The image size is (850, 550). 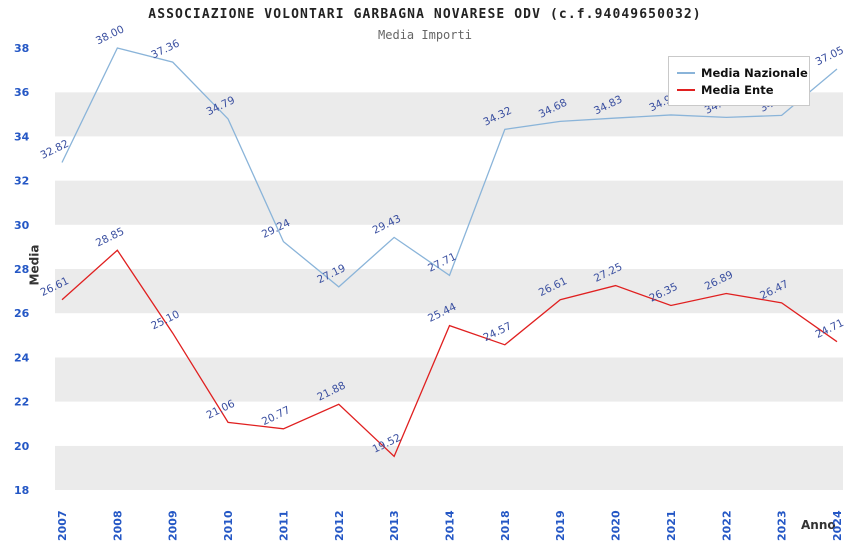 What do you see at coordinates (21, 48) in the screenshot?
I see `y-tick-label: 38` at bounding box center [21, 48].